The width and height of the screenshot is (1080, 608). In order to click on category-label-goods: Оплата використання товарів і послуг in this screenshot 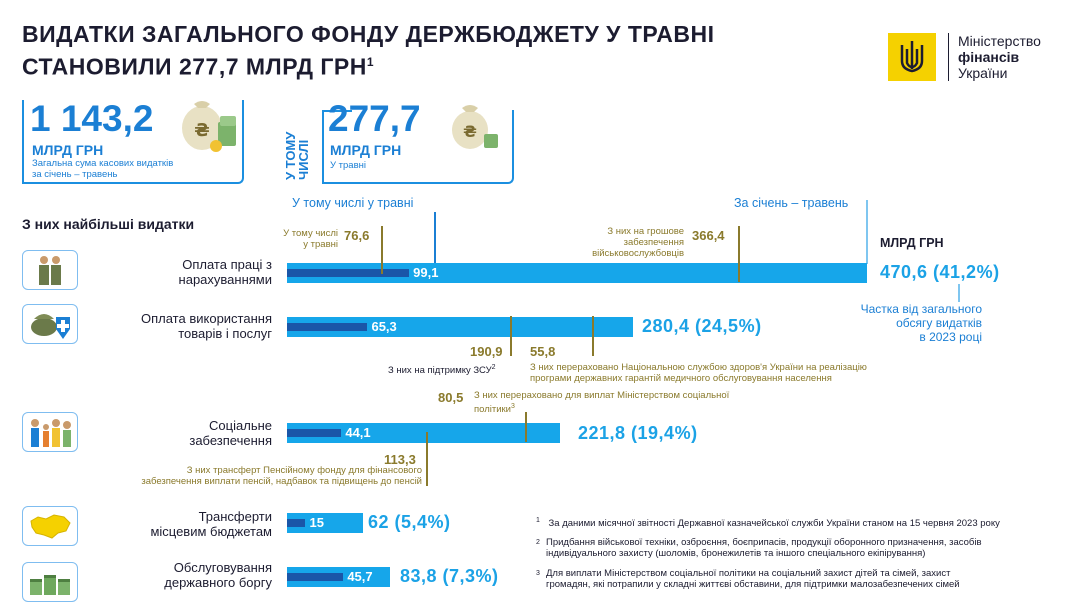, I will do `click(206, 326)`.